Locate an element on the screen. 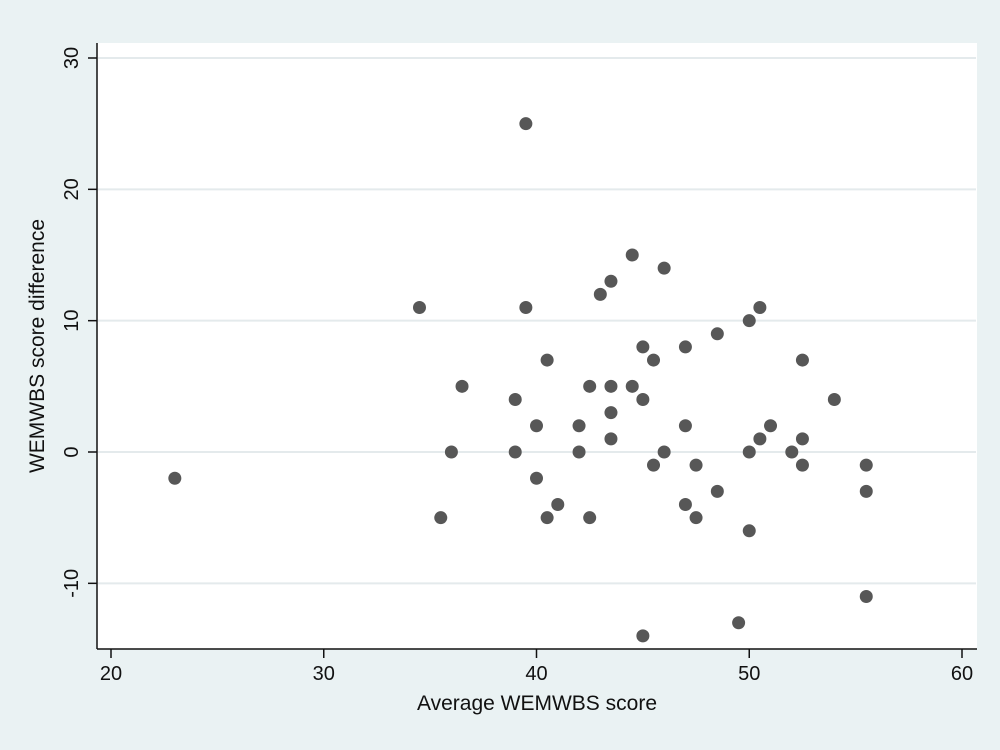  x-tick-label: 30 is located at coordinates (324, 674).